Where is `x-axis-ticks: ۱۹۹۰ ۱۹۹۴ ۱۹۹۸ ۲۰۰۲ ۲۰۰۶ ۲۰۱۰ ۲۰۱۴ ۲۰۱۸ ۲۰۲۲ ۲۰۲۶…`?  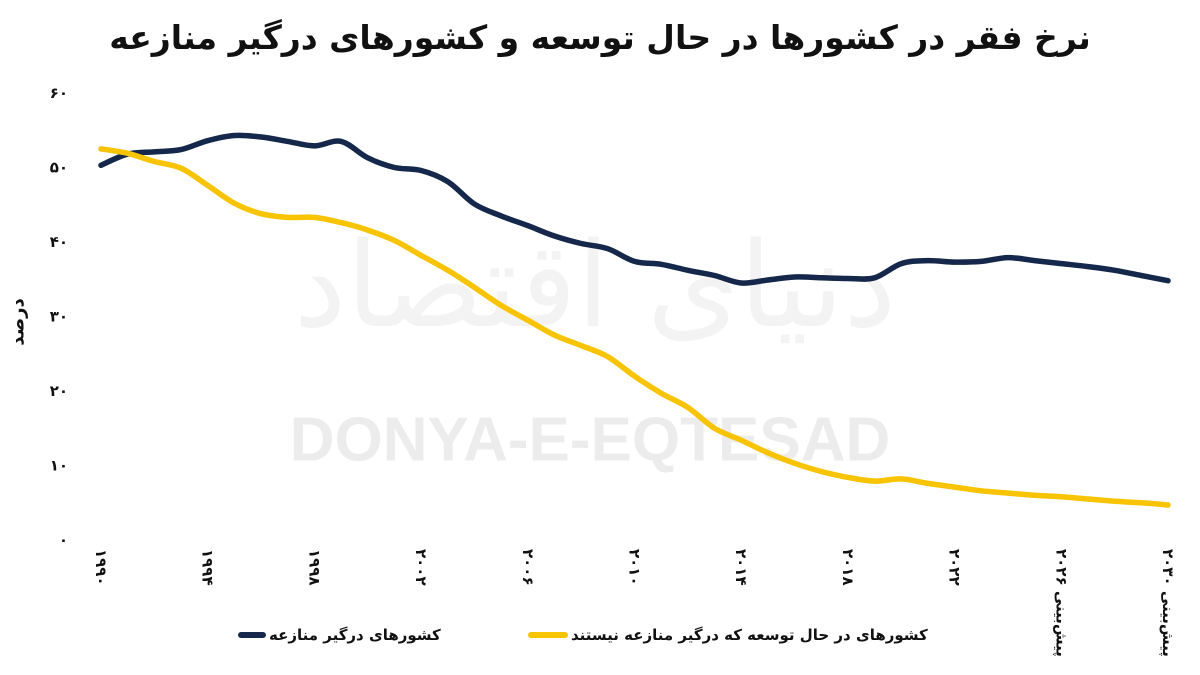 x-axis-ticks: ۱۹۹۰ ۱۹۹۴ ۱۹۹۸ ۲۰۰۲ ۲۰۰۶ ۲۰۱۰ ۲۰۱۴ ۲۰۱۸ ۲۰۲۲ ۲۰۲۶… is located at coordinates (634, 603).